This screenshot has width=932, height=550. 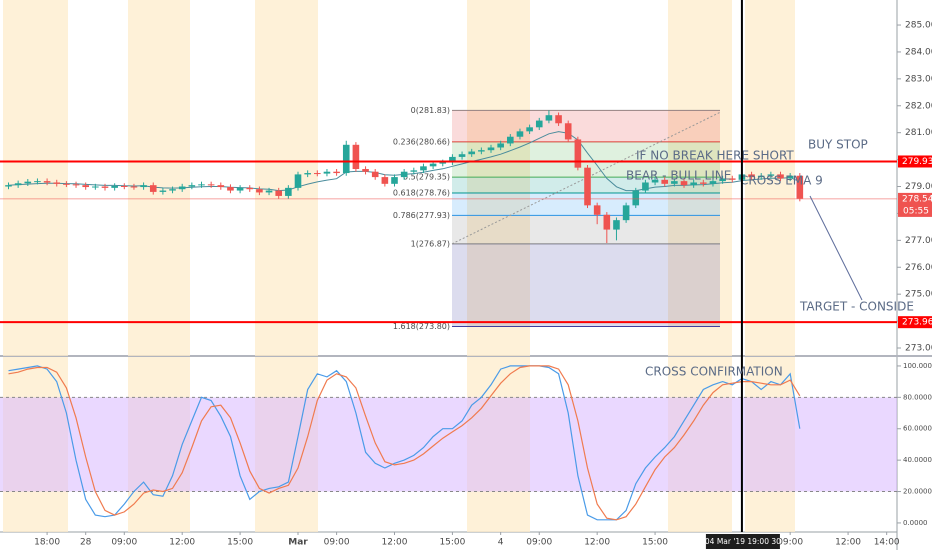 What do you see at coordinates (918, 187) in the screenshot?
I see `y-tick-label: 279.00` at bounding box center [918, 187].